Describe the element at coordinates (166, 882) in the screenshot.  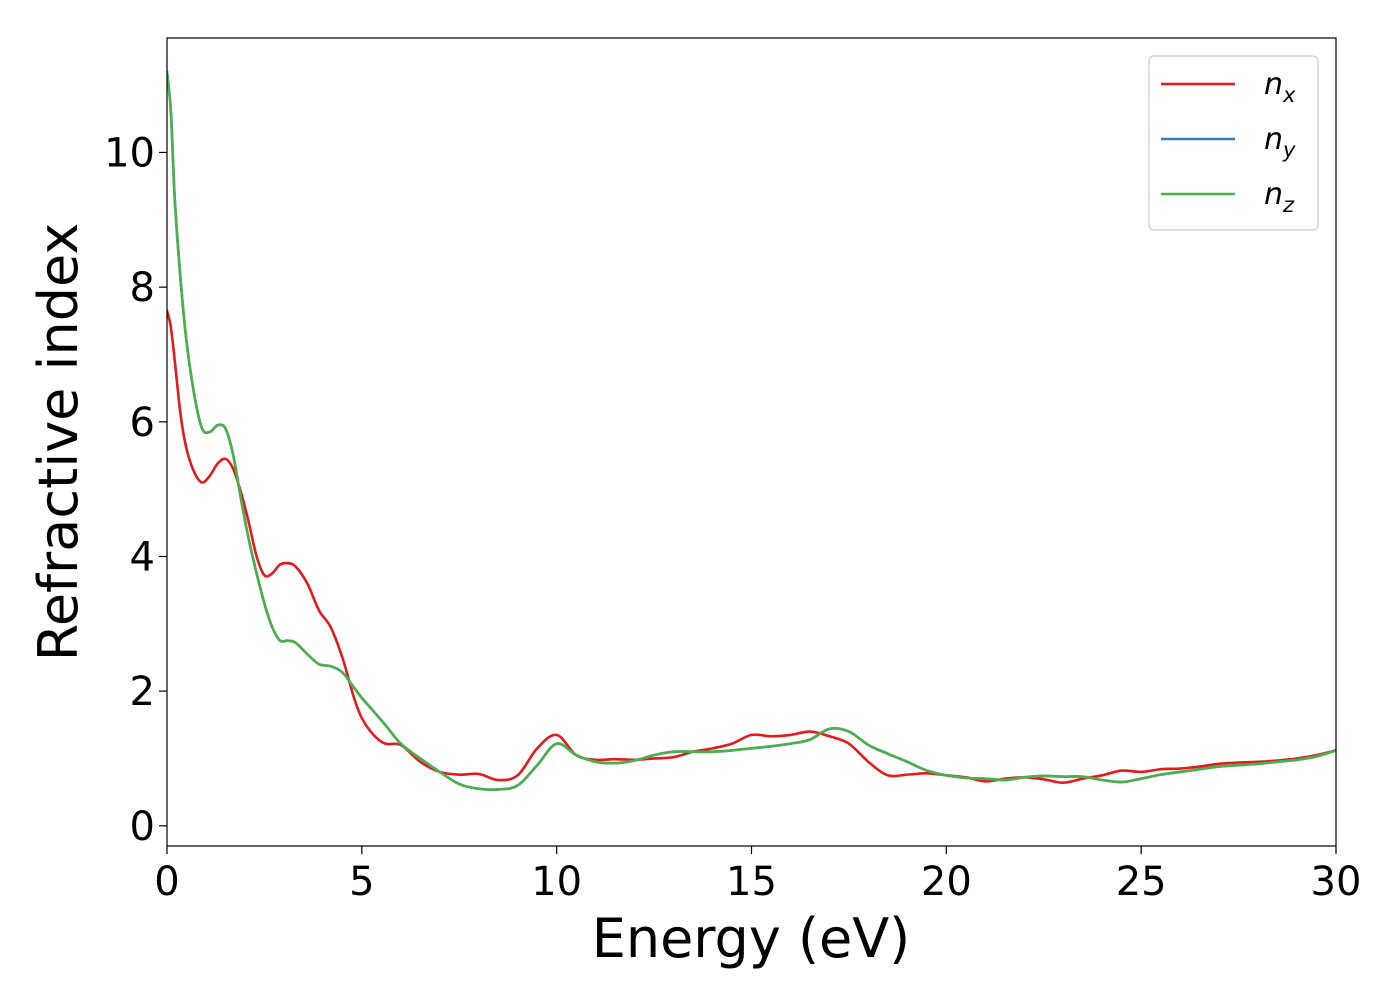
I see `x-tick-label: 0` at that location.